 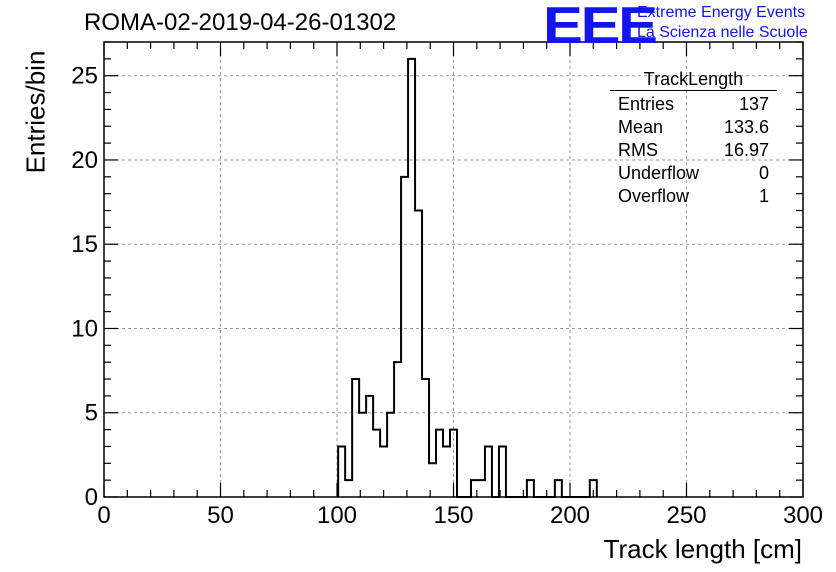 What do you see at coordinates (646, 104) in the screenshot?
I see `stats-label: Entries` at bounding box center [646, 104].